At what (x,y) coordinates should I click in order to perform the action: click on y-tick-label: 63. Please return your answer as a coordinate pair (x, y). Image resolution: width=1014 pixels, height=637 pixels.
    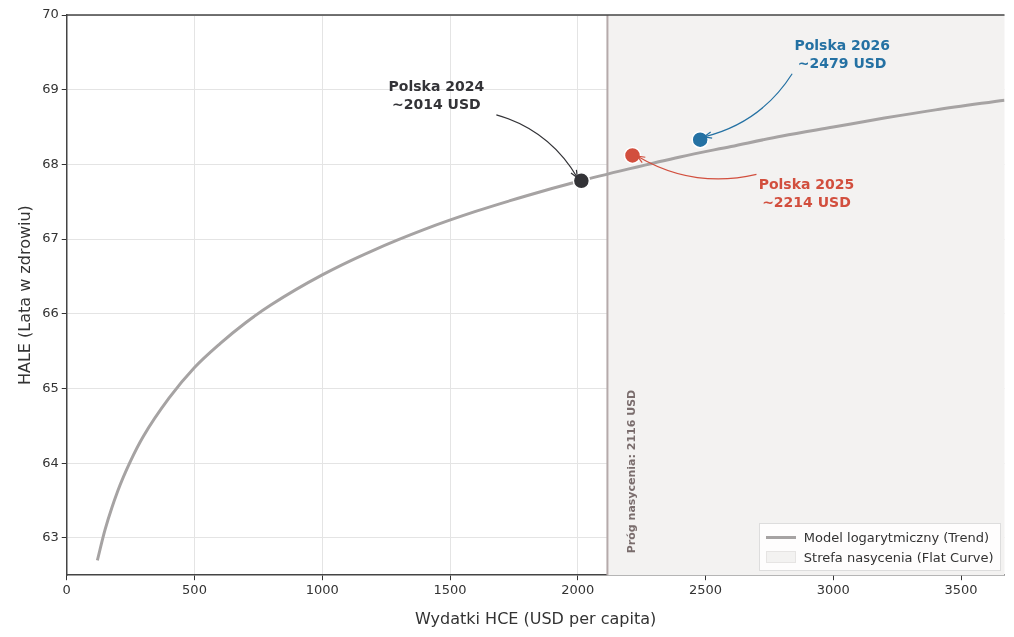
    Looking at the image, I should click on (50, 537).